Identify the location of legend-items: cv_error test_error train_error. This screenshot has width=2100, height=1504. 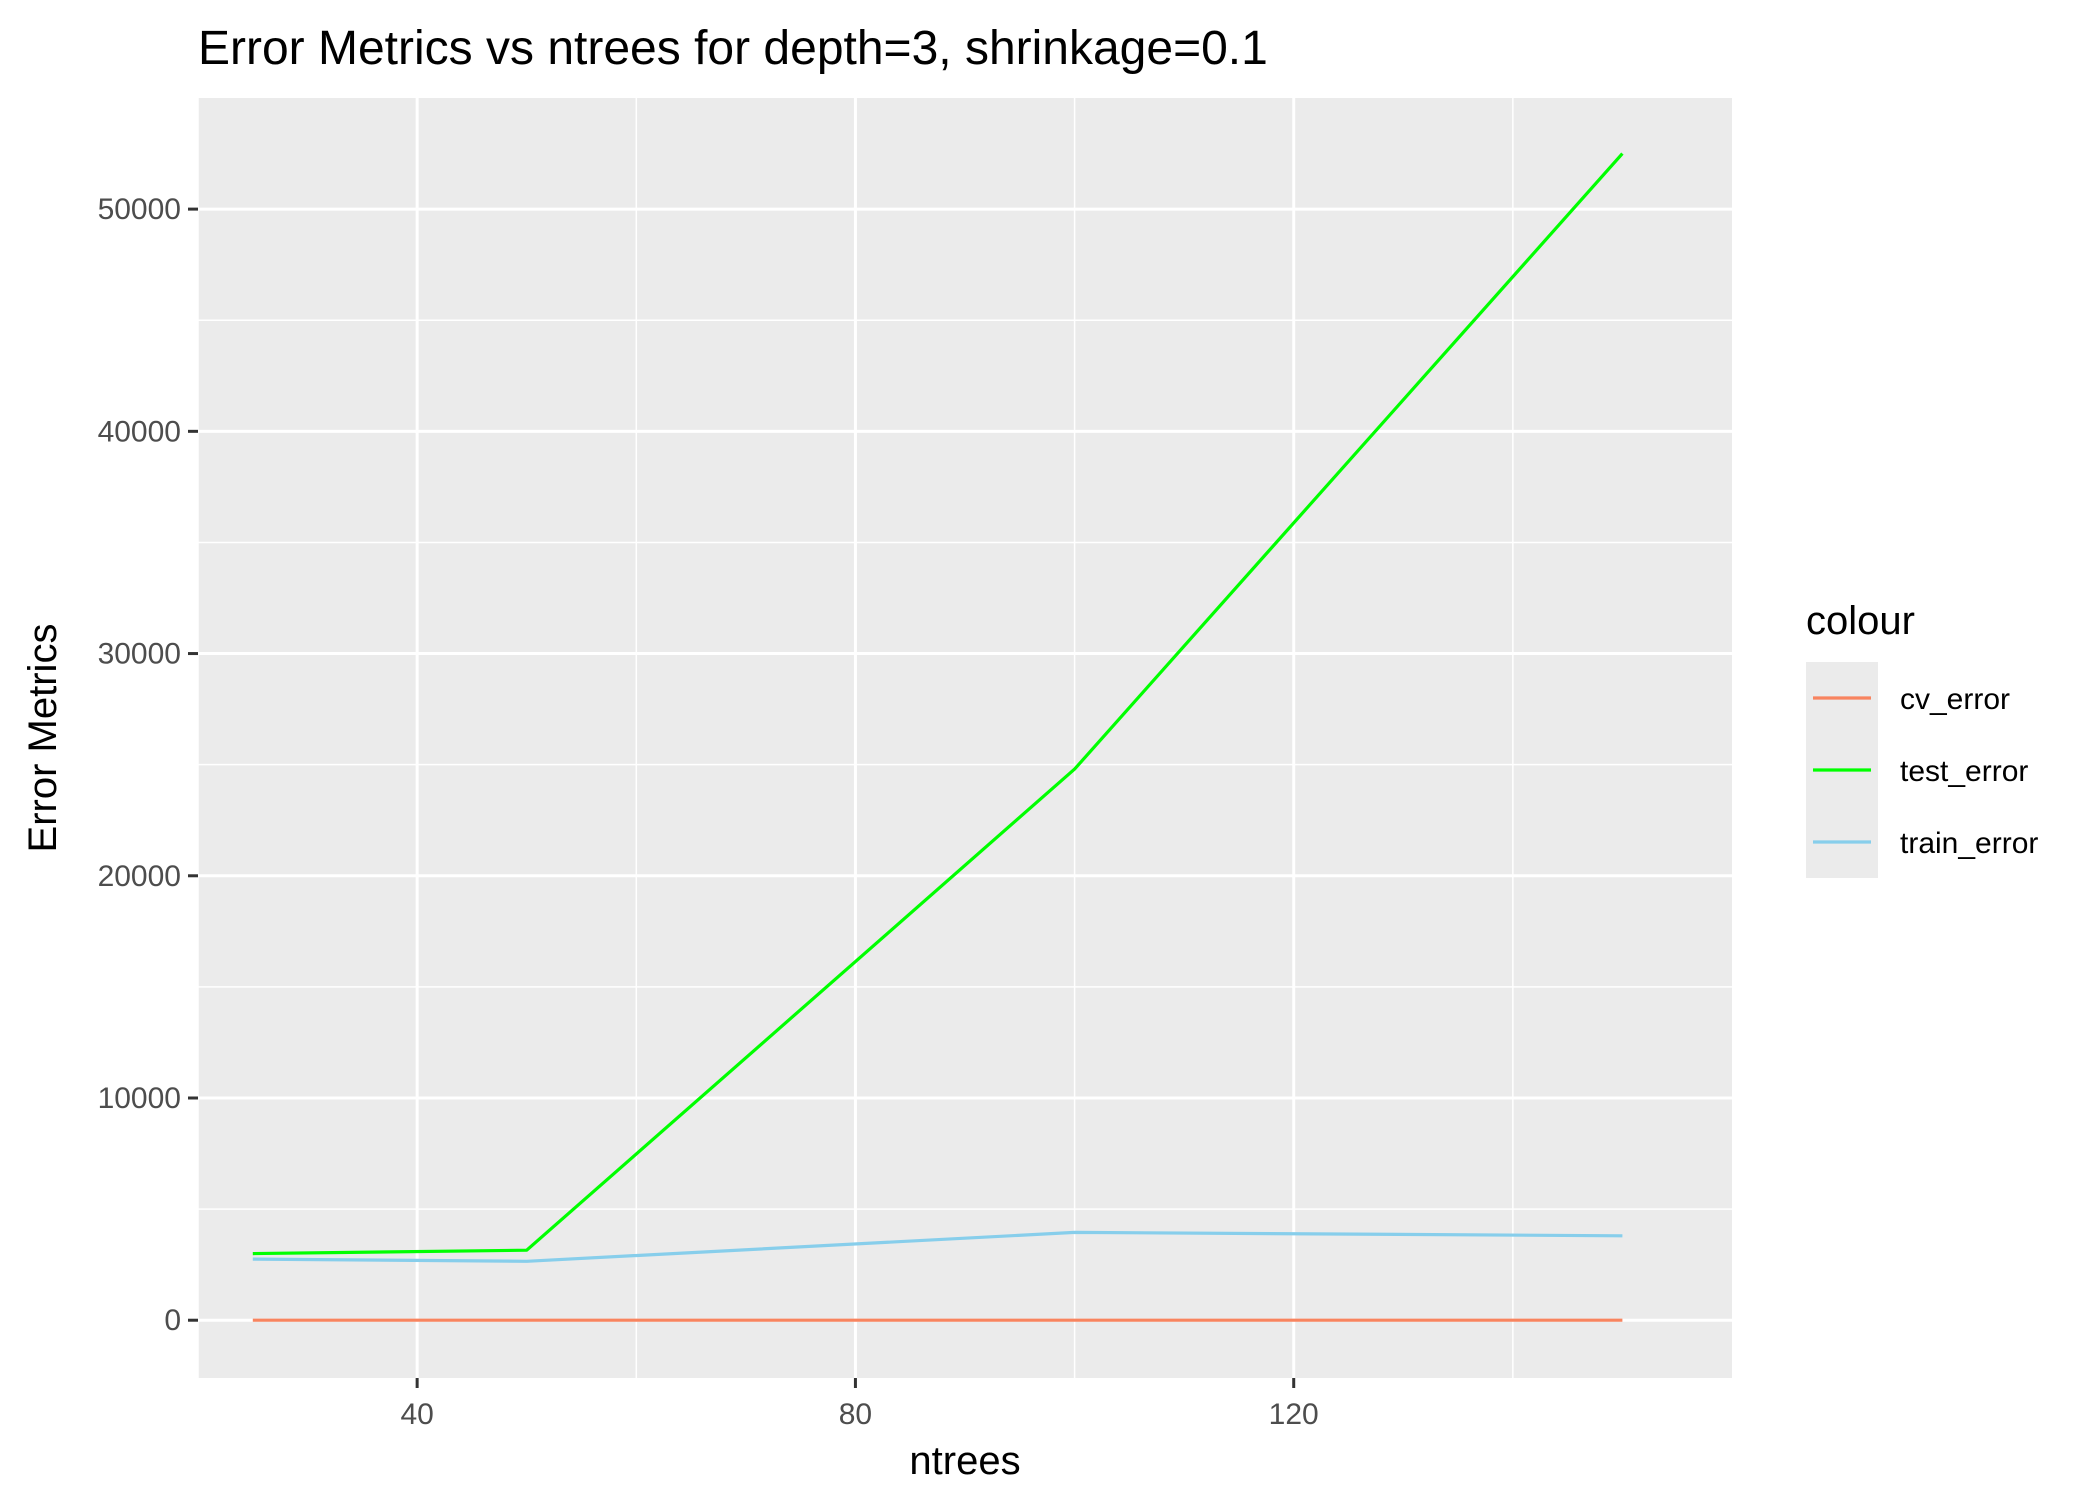
(1925, 771).